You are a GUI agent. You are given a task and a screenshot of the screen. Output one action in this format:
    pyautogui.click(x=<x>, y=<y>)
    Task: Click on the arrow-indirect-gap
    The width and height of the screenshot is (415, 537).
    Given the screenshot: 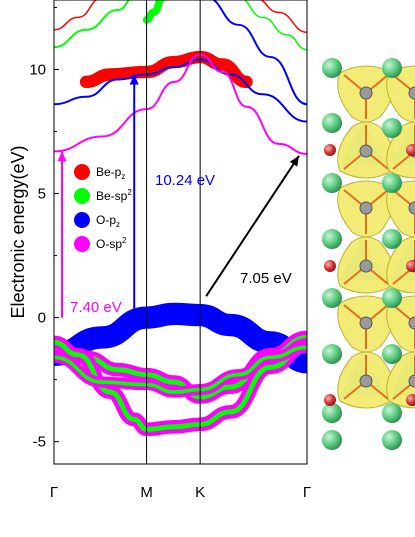 What is the action you would take?
    pyautogui.click(x=252, y=226)
    